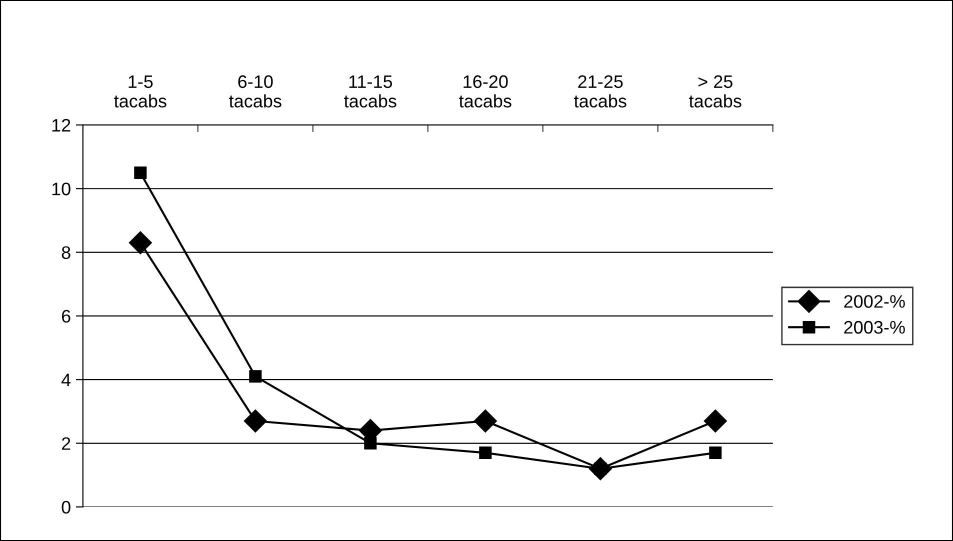  I want to click on x-tick-label: 6-10 tacabs, so click(255, 91).